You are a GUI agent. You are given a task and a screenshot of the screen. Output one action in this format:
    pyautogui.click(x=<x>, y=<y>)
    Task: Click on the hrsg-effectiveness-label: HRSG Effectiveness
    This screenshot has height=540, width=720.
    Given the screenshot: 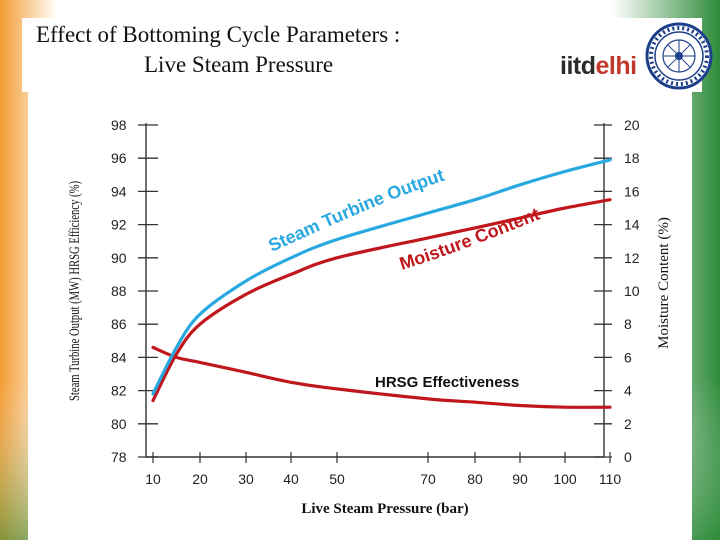 What is the action you would take?
    pyautogui.click(x=447, y=382)
    